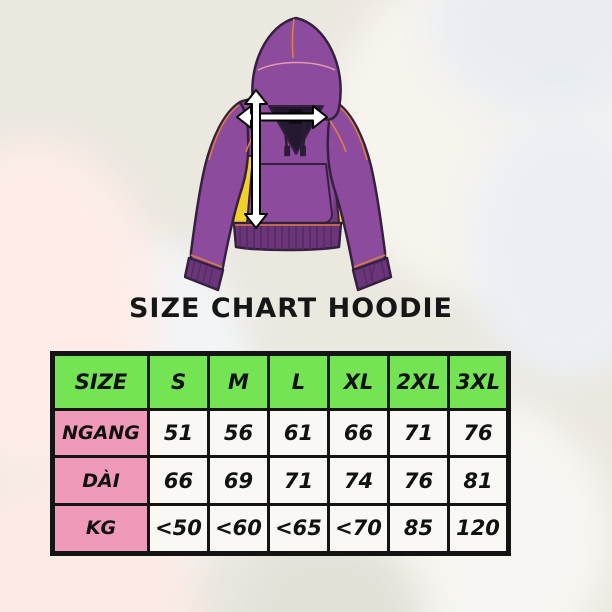 This screenshot has height=612, width=612. I want to click on hem-band, so click(287, 236).